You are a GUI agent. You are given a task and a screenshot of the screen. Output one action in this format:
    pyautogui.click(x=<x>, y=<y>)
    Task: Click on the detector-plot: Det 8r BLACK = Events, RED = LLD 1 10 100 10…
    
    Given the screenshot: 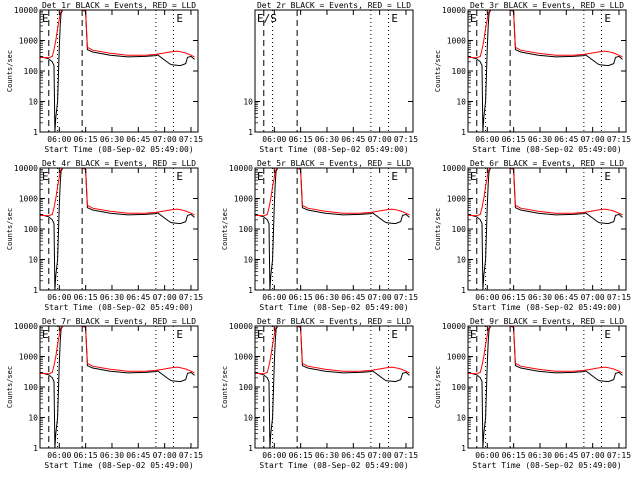 What is the action you would take?
    pyautogui.click(x=319, y=393)
    